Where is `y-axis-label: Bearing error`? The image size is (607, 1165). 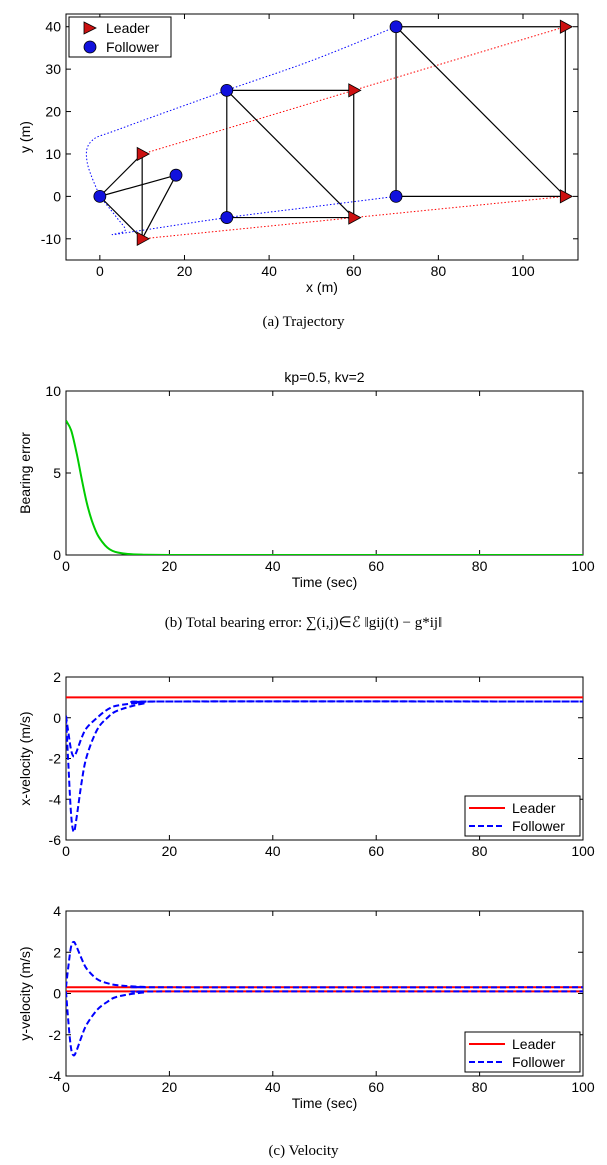 y-axis-label: Bearing error is located at coordinates (25, 473).